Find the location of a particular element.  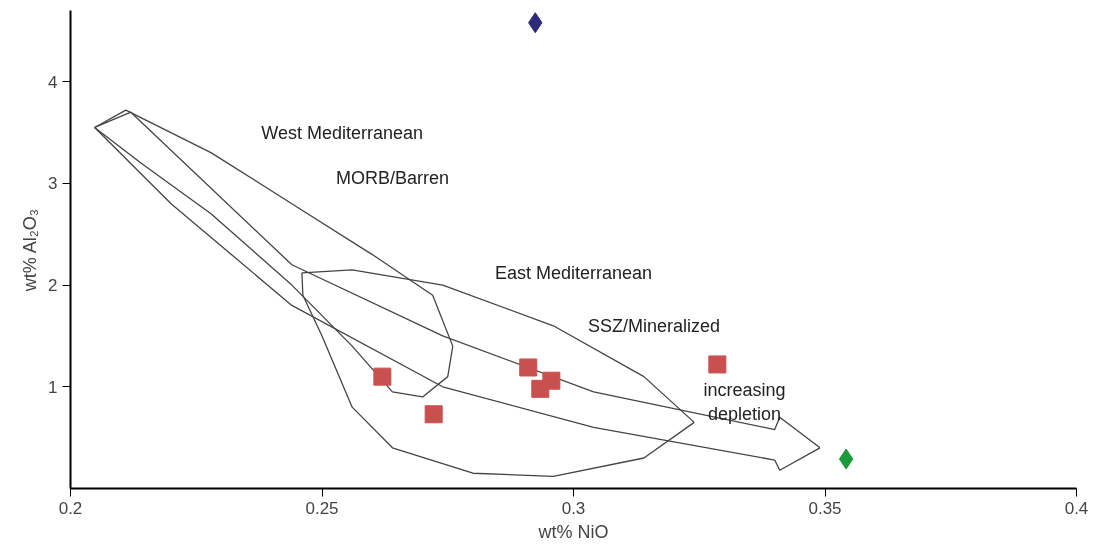

x-axis-title: wt% NiO is located at coordinates (573, 531).